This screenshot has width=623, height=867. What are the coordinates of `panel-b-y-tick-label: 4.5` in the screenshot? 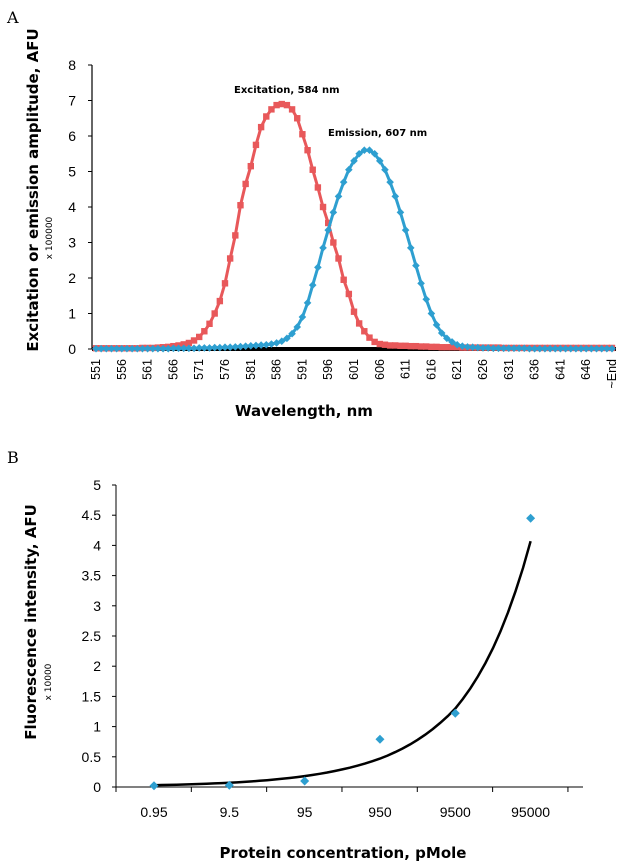 It's located at (92, 515).